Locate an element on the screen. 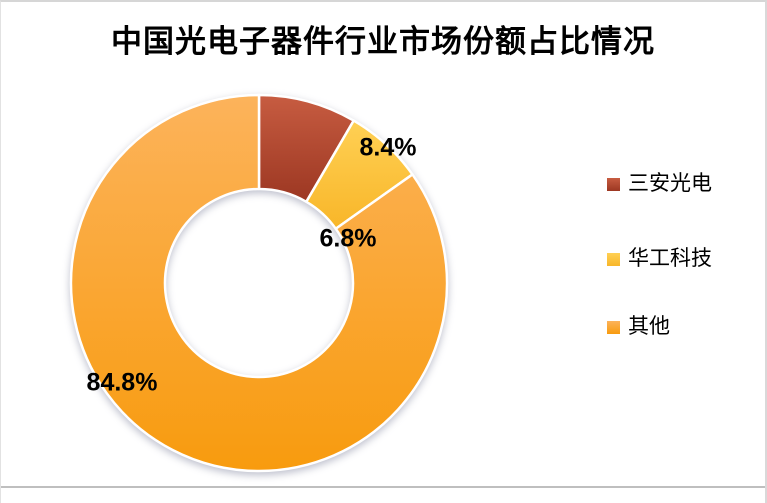 The image size is (767, 503). legend-label: 三安光电 is located at coordinates (670, 183).